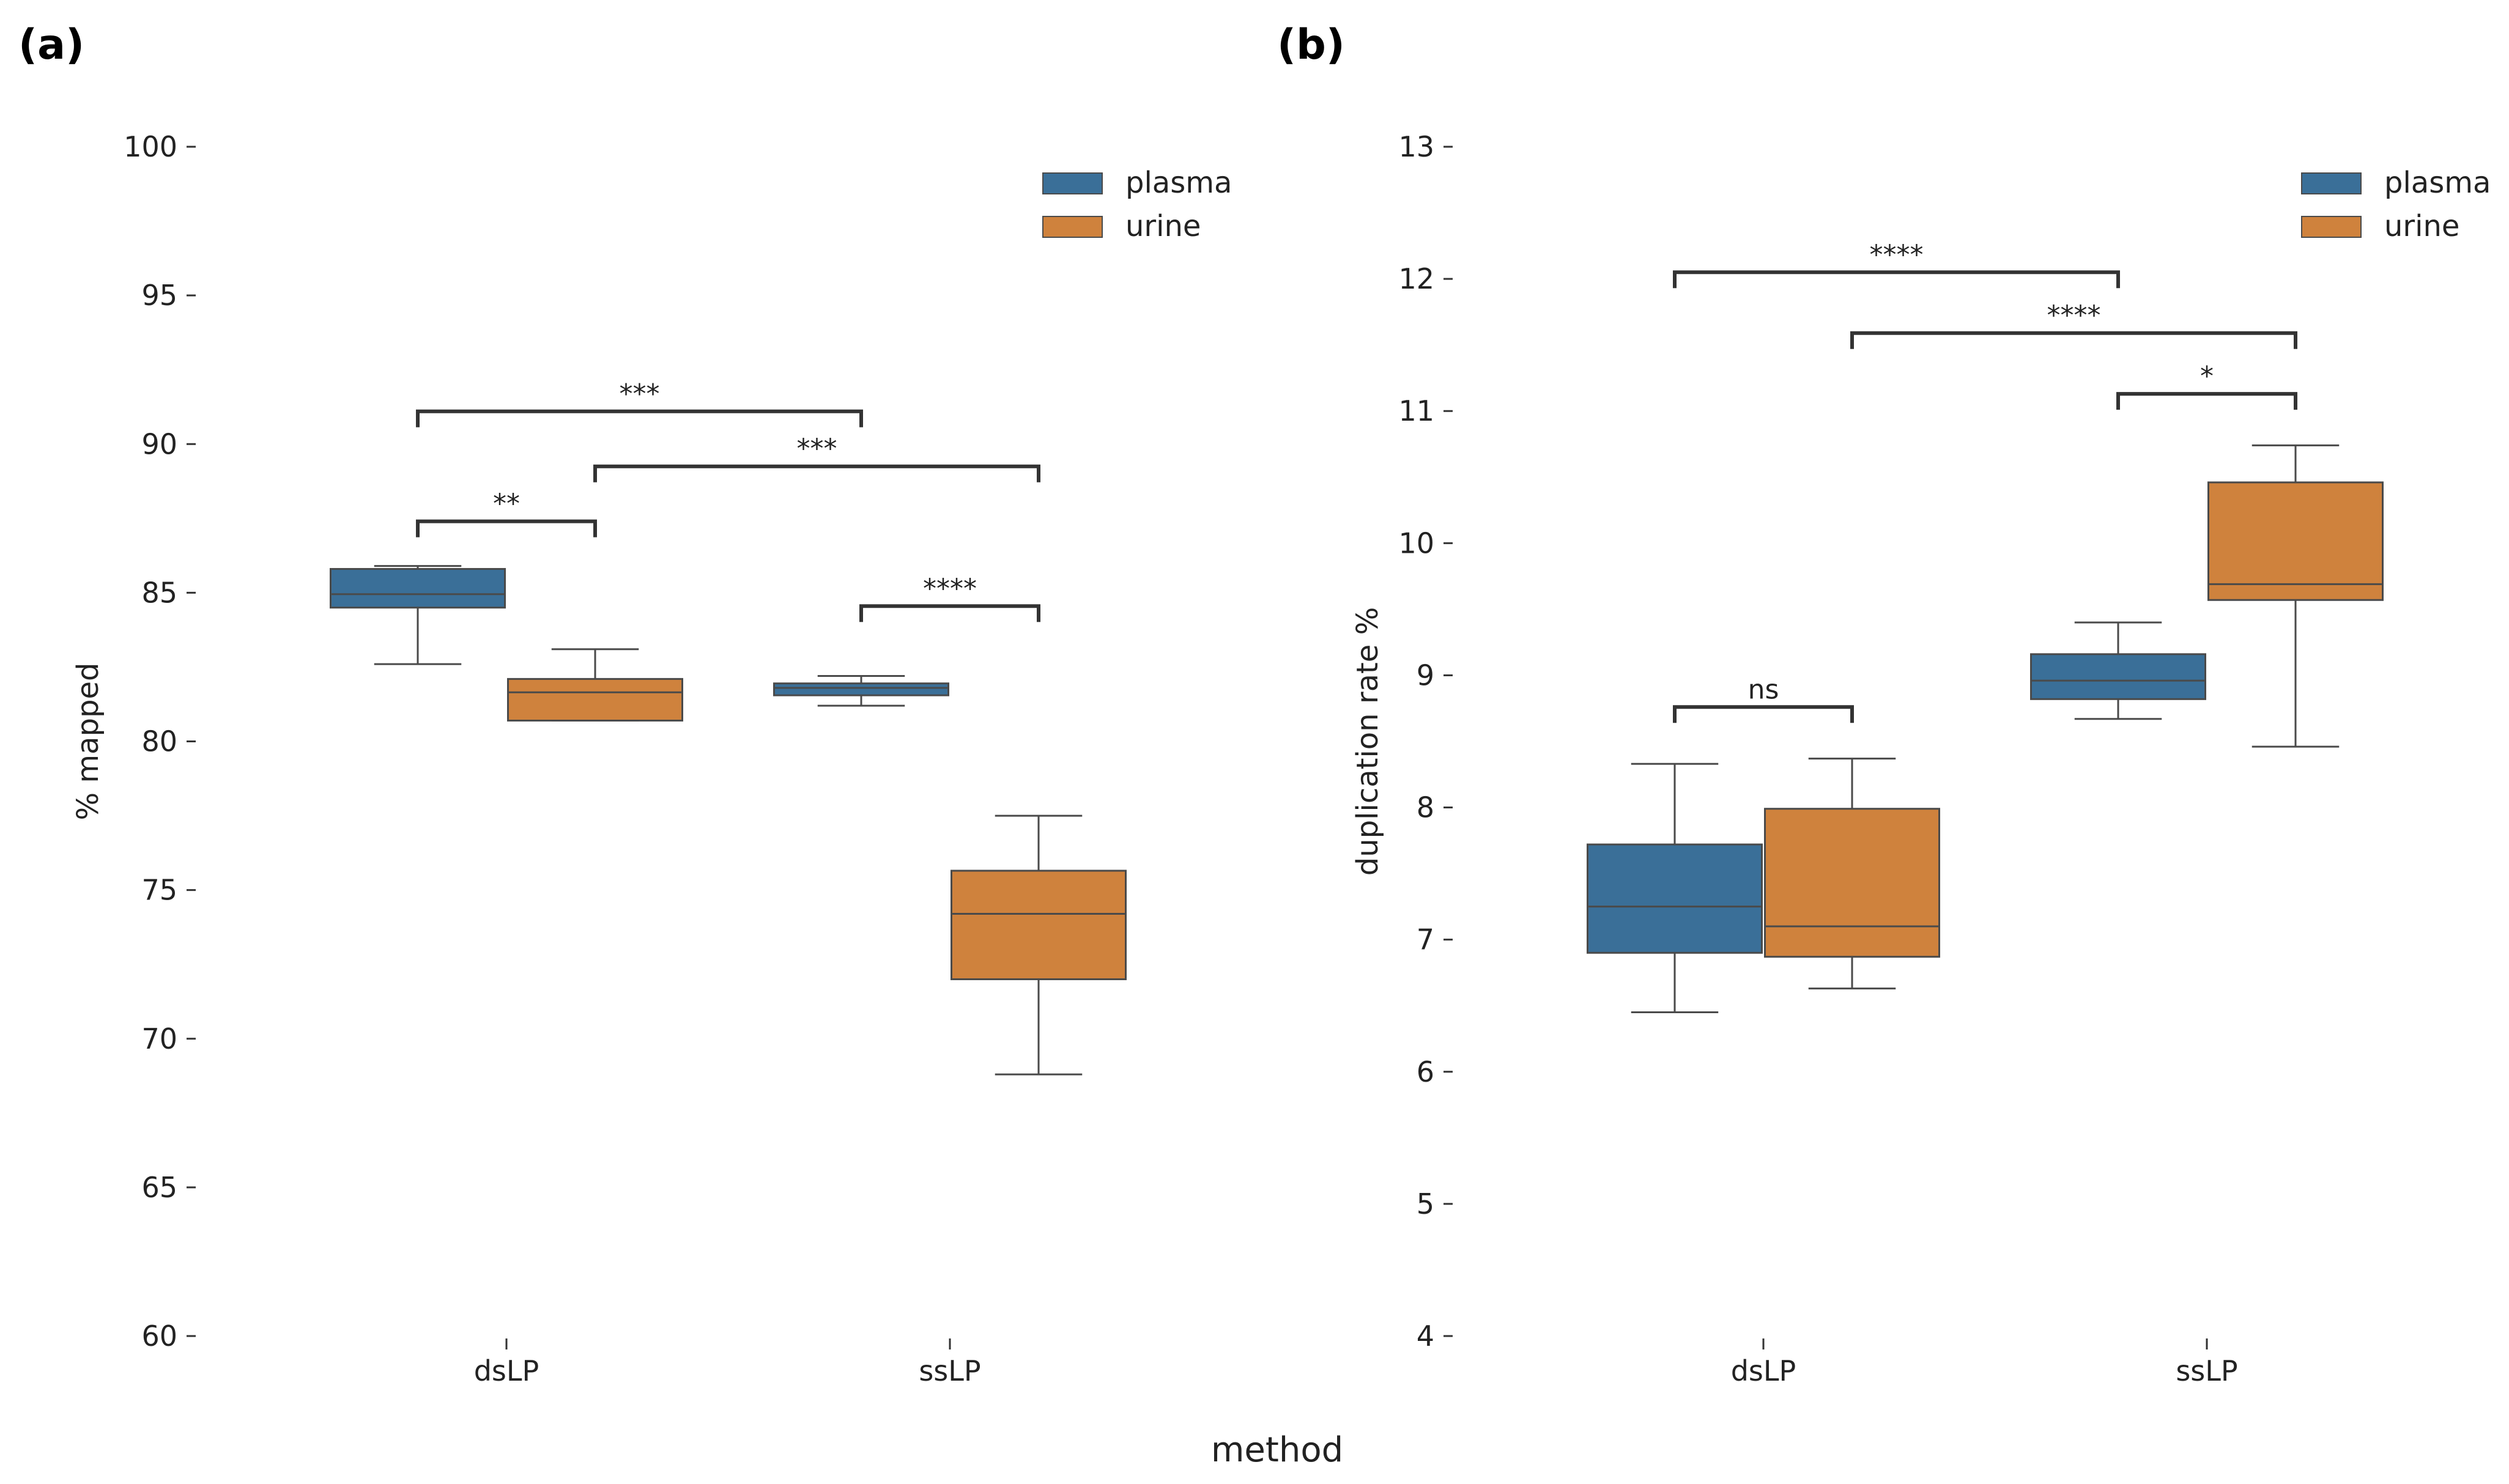  I want to click on y-tick-label: 10, so click(1416, 542).